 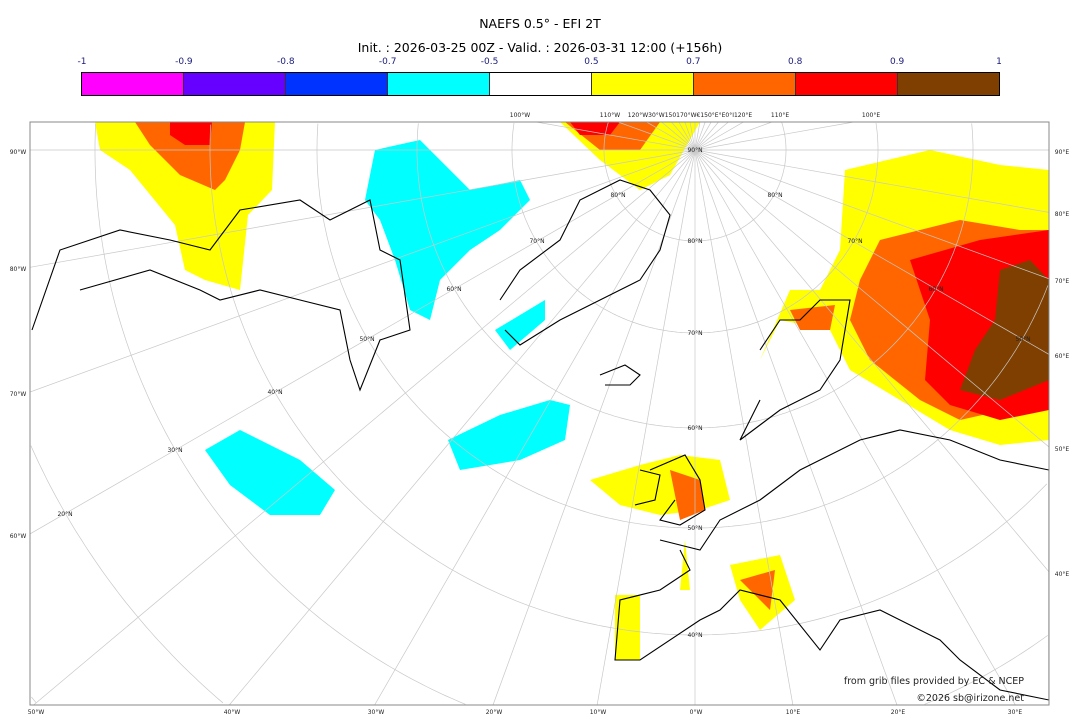 I want to click on axis-label: 10°W, so click(x=598, y=712).